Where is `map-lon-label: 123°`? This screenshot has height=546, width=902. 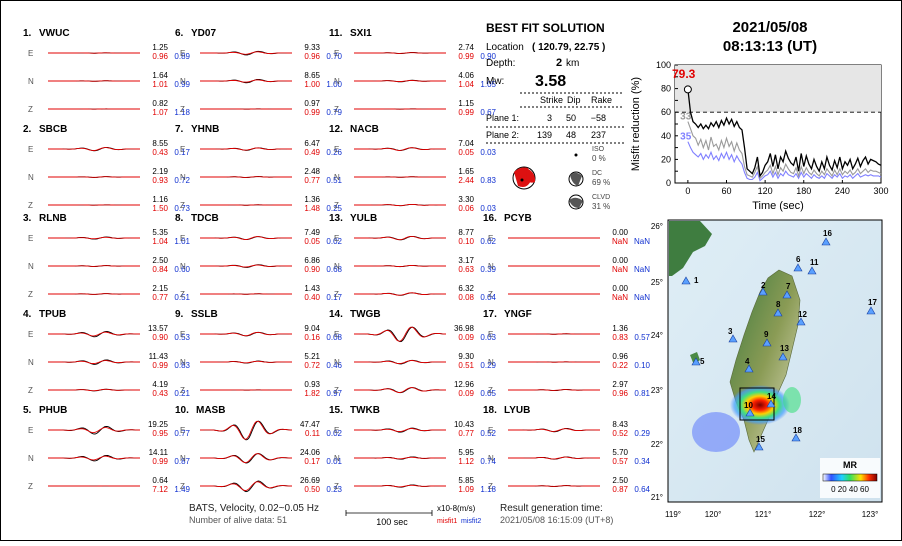 map-lon-label: 123° is located at coordinates (870, 514).